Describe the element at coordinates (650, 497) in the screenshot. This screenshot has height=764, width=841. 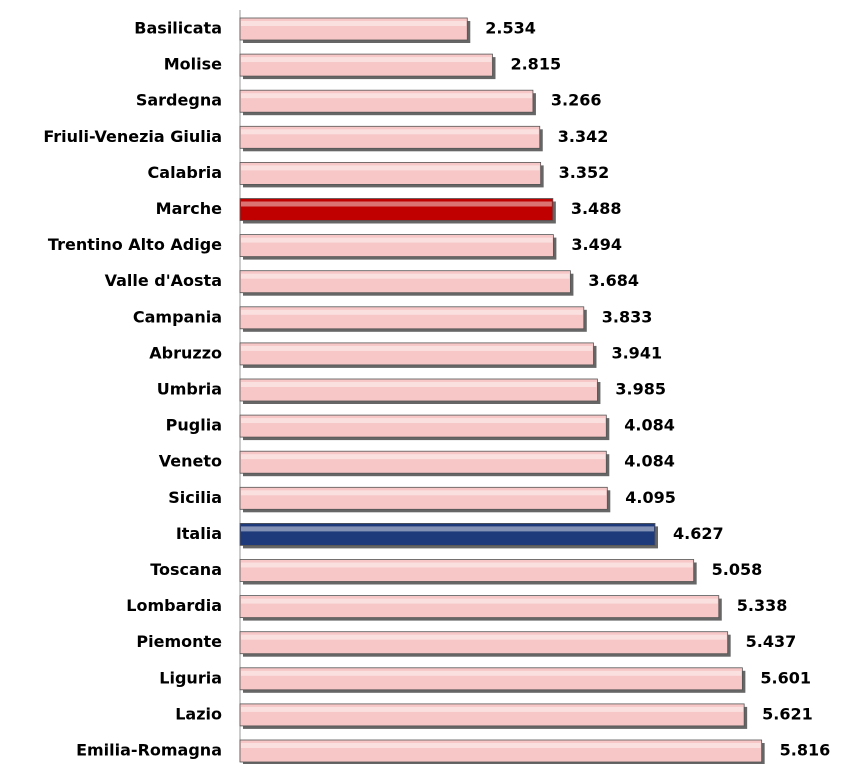
I see `value-label: 4.095` at that location.